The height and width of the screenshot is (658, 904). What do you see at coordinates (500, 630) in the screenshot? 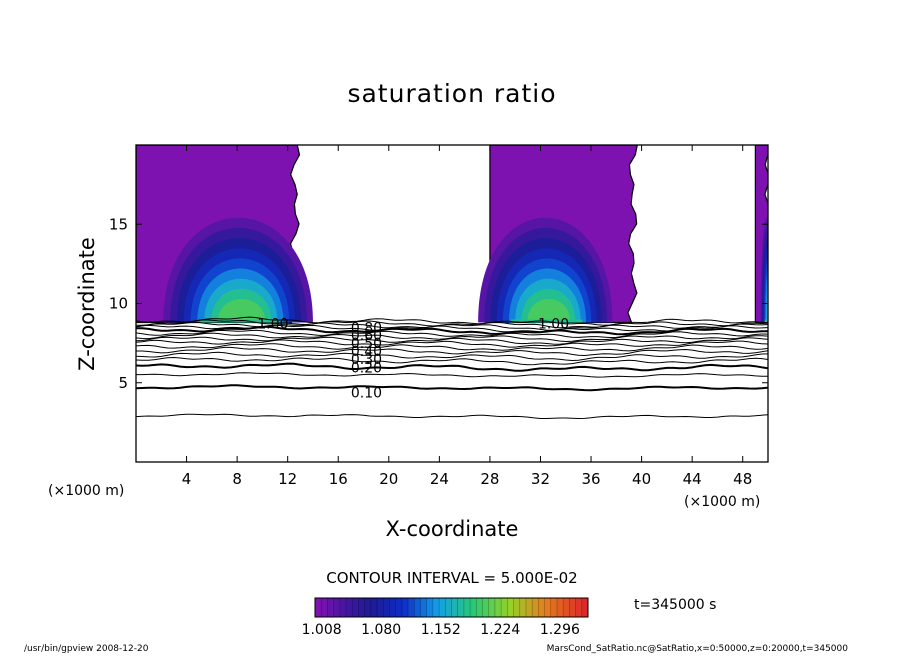
I see `colorbar-tick-label: 1.224` at bounding box center [500, 630].